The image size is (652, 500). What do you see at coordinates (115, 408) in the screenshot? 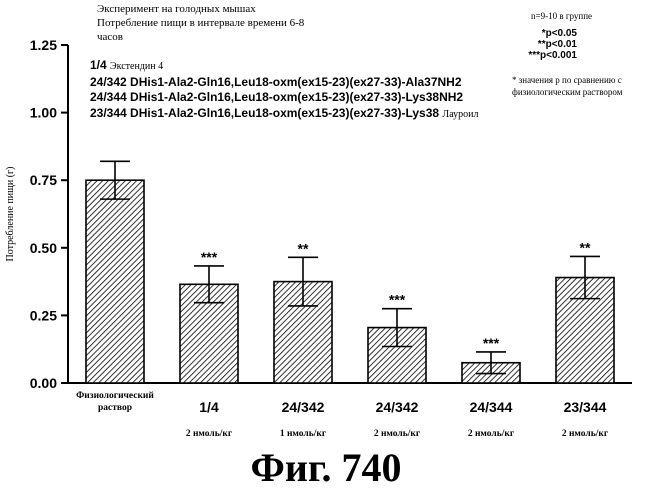
I see `x-tick-label: раствор` at bounding box center [115, 408].